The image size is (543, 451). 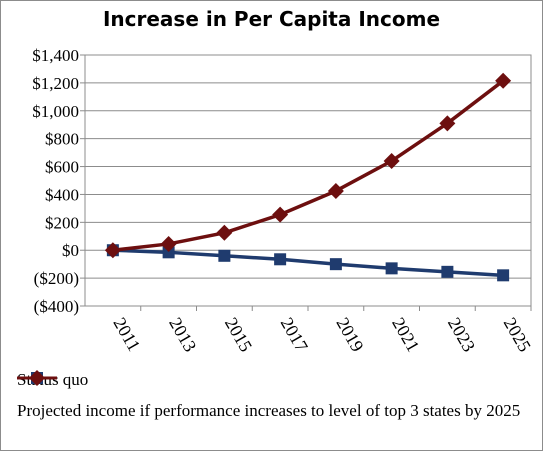 What do you see at coordinates (55, 83) in the screenshot?
I see `y-tick-label: $1,200` at bounding box center [55, 83].